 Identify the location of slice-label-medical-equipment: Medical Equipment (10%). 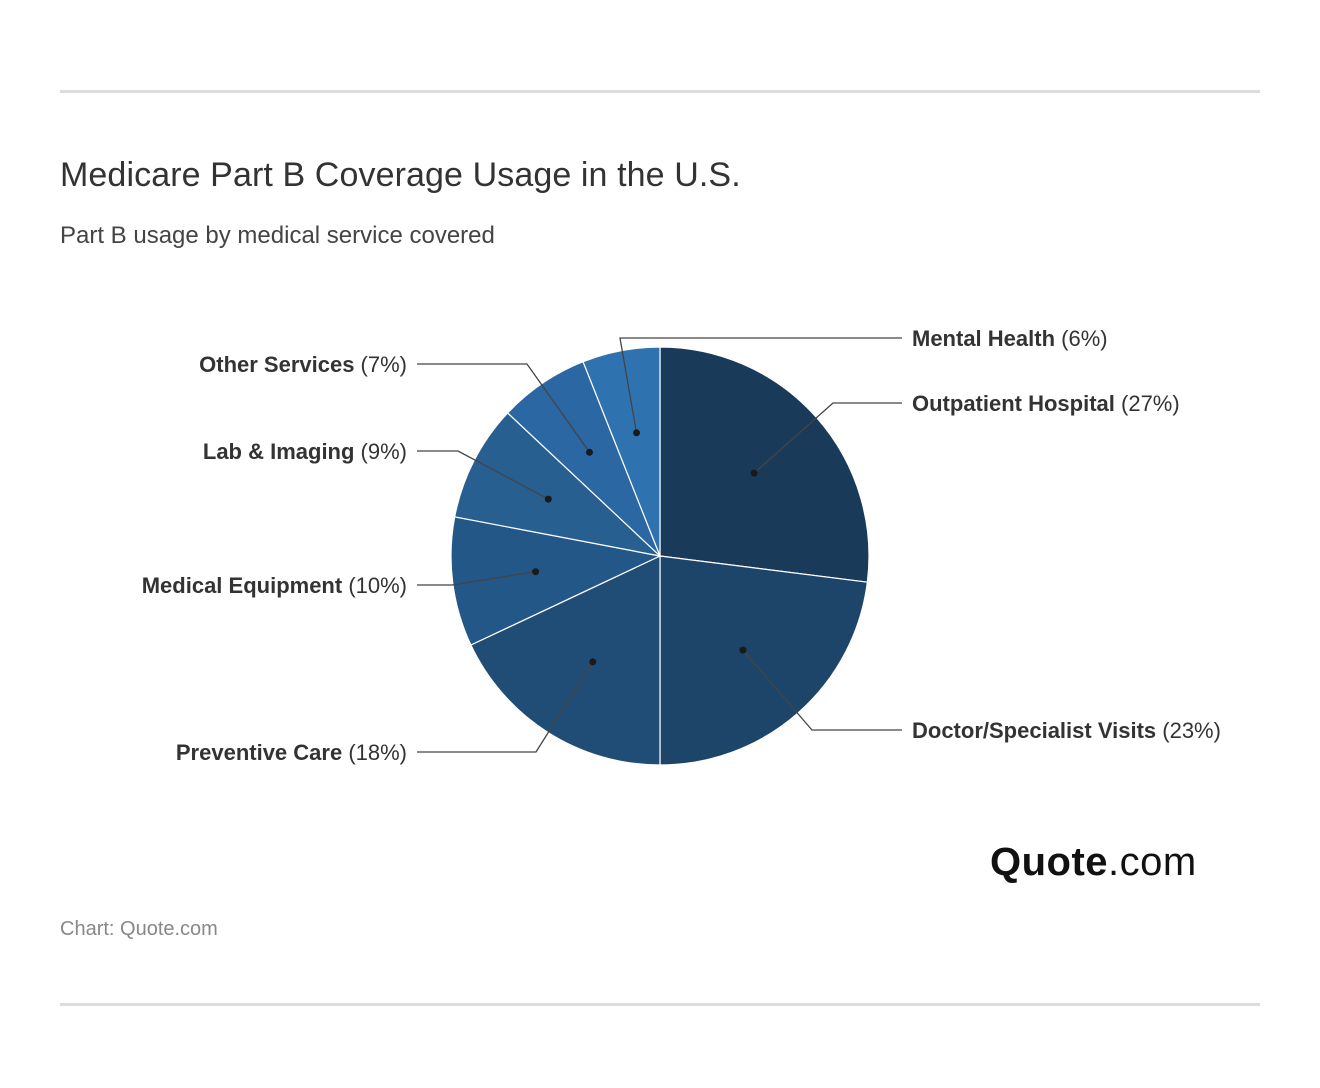
(274, 585).